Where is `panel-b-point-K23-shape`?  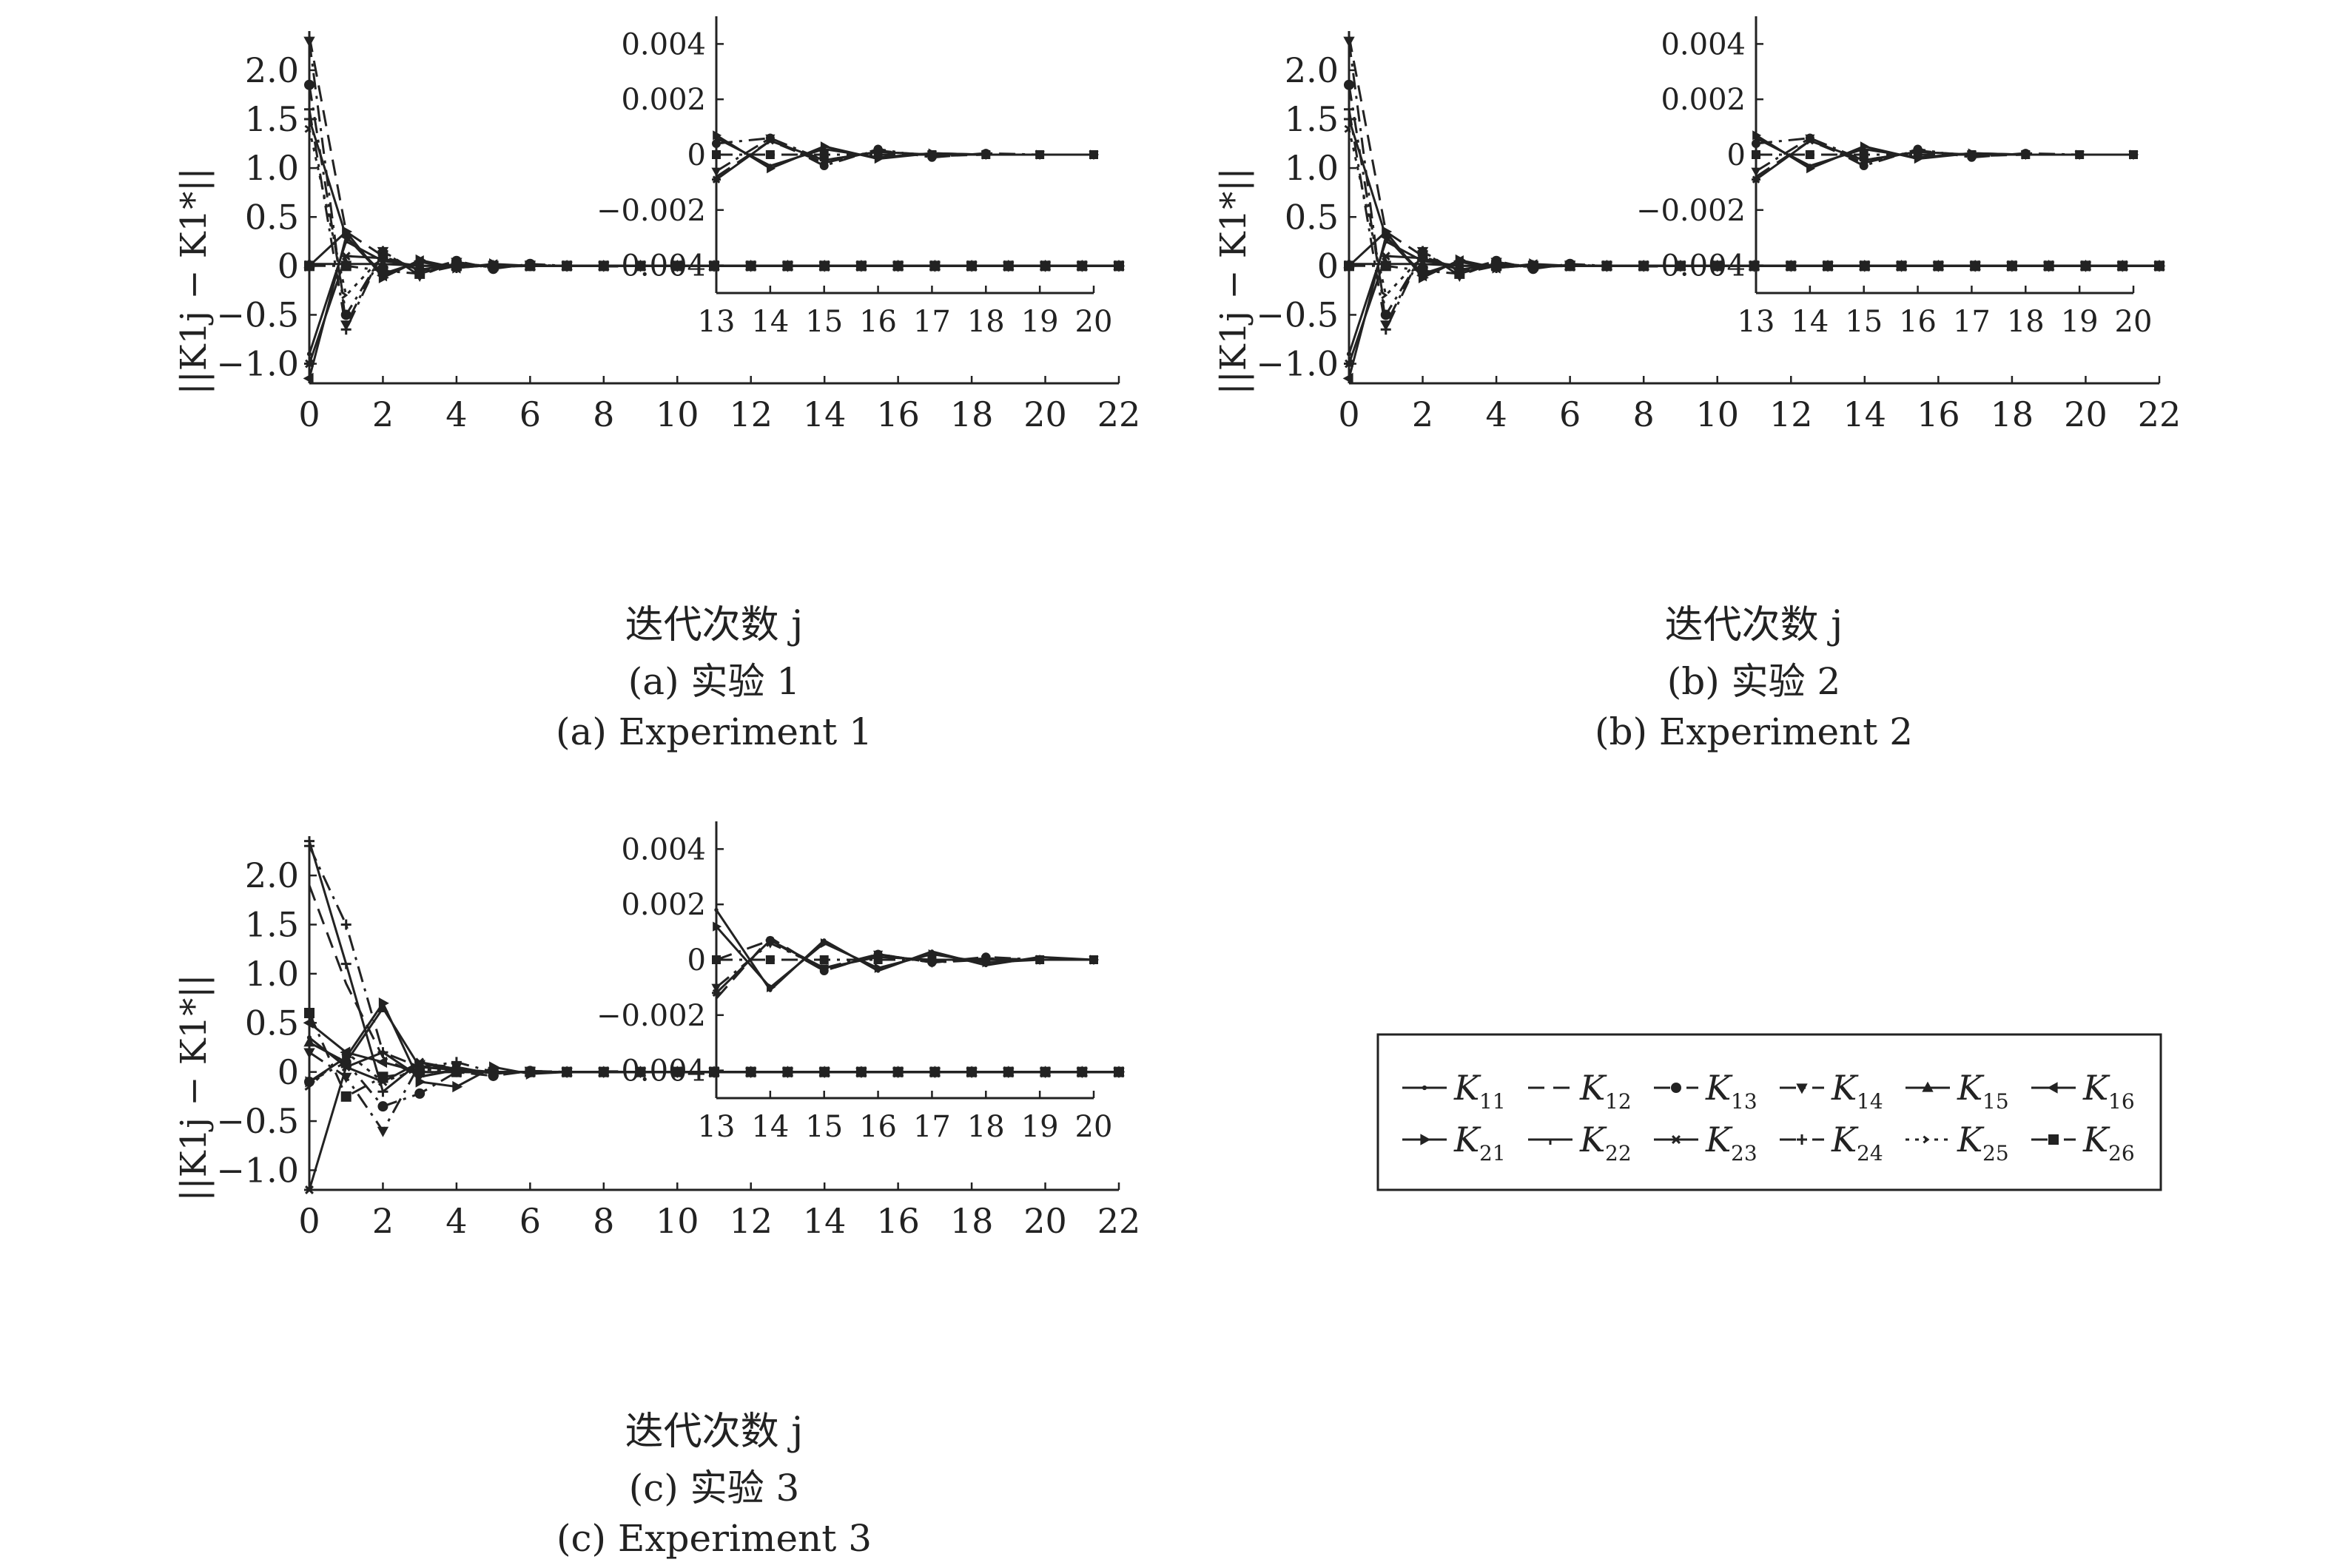
panel-b-point-K23-shape is located at coordinates (1349, 364).